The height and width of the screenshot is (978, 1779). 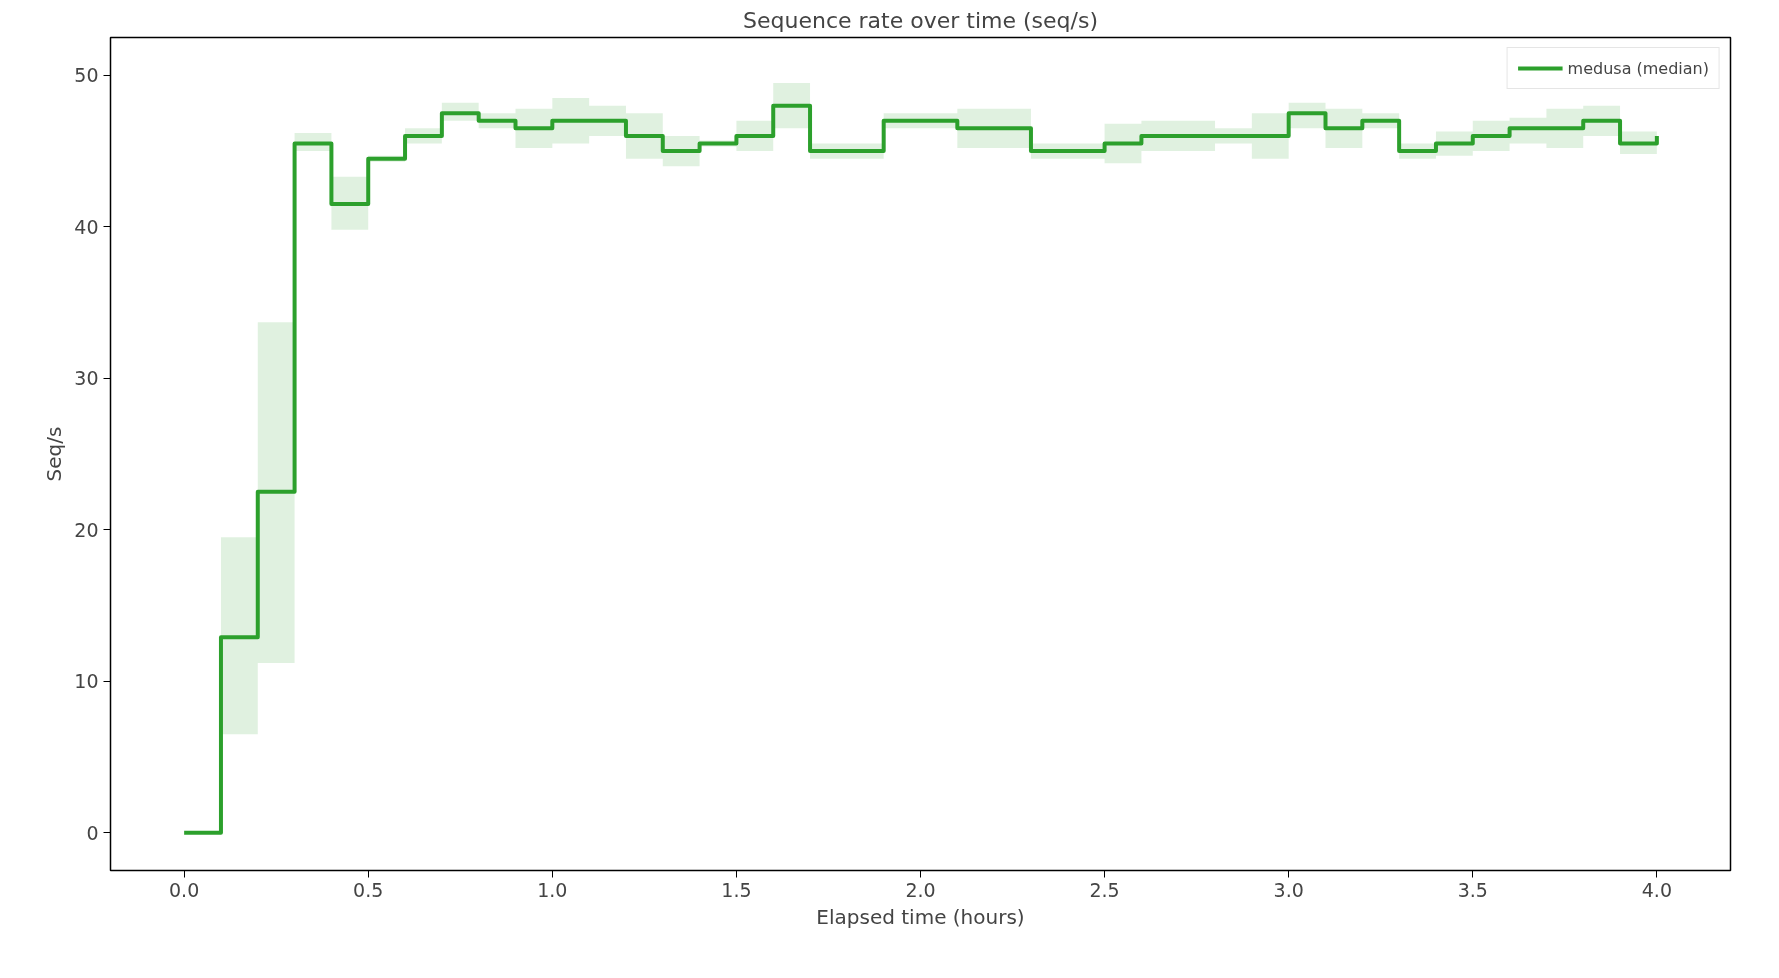 What do you see at coordinates (86, 681) in the screenshot?
I see `y-tick-label: 10` at bounding box center [86, 681].